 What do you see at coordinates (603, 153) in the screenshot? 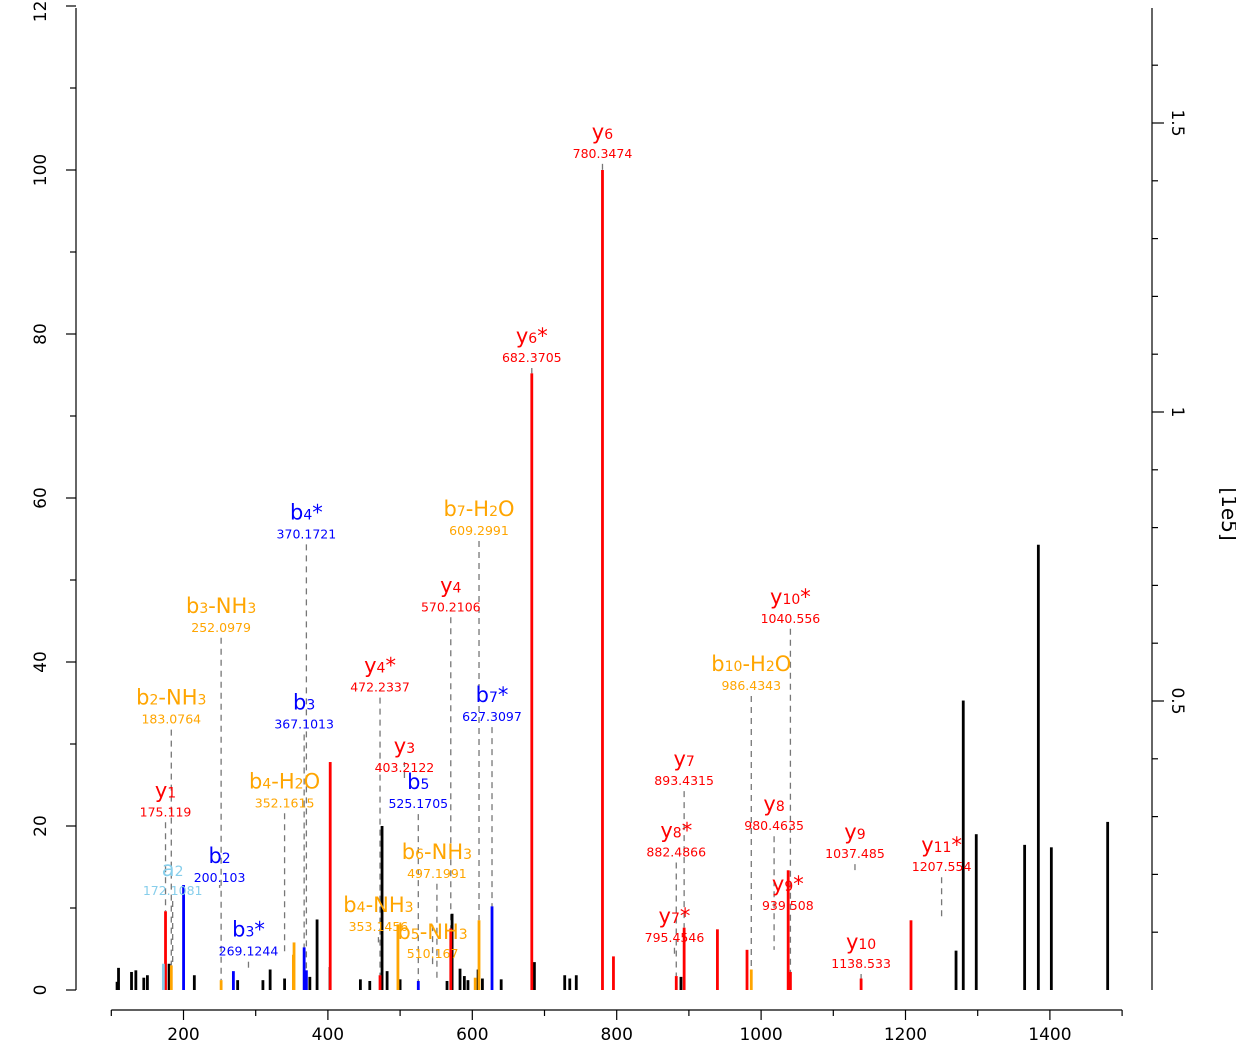
I see `ion-mz-label: 780.3474` at bounding box center [603, 153].